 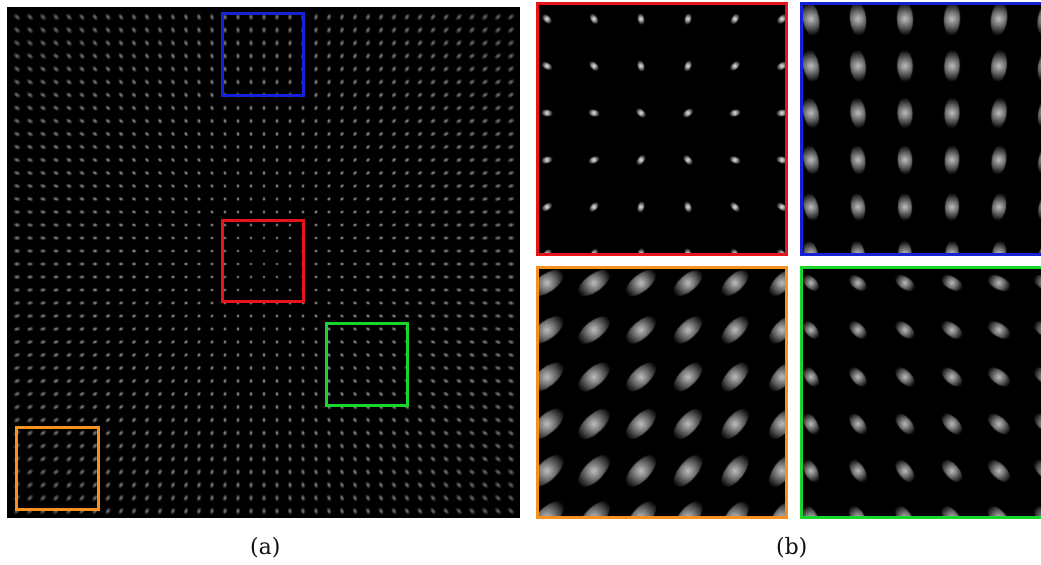 I want to click on caption-b: (b), so click(x=792, y=547).